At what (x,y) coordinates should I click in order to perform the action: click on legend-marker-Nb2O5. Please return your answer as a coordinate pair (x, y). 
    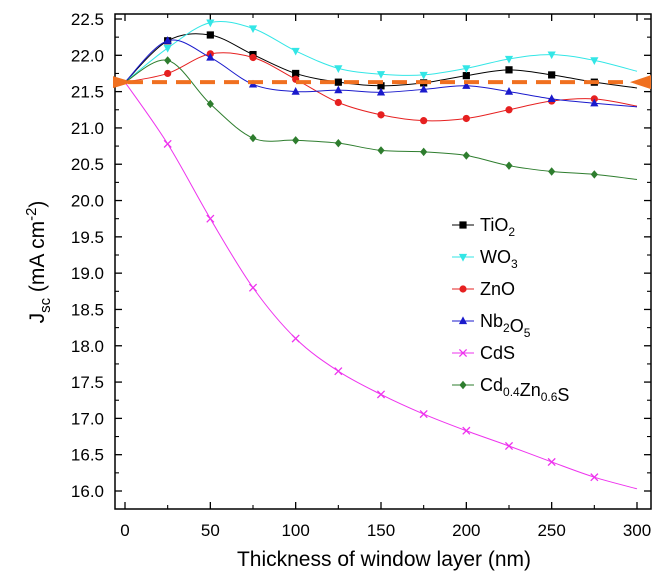
    Looking at the image, I should click on (463, 320).